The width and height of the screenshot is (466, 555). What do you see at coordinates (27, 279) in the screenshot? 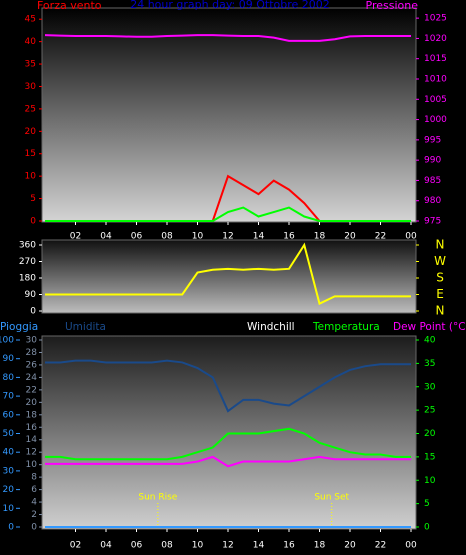
I see `tick-label: 180` at bounding box center [27, 279].